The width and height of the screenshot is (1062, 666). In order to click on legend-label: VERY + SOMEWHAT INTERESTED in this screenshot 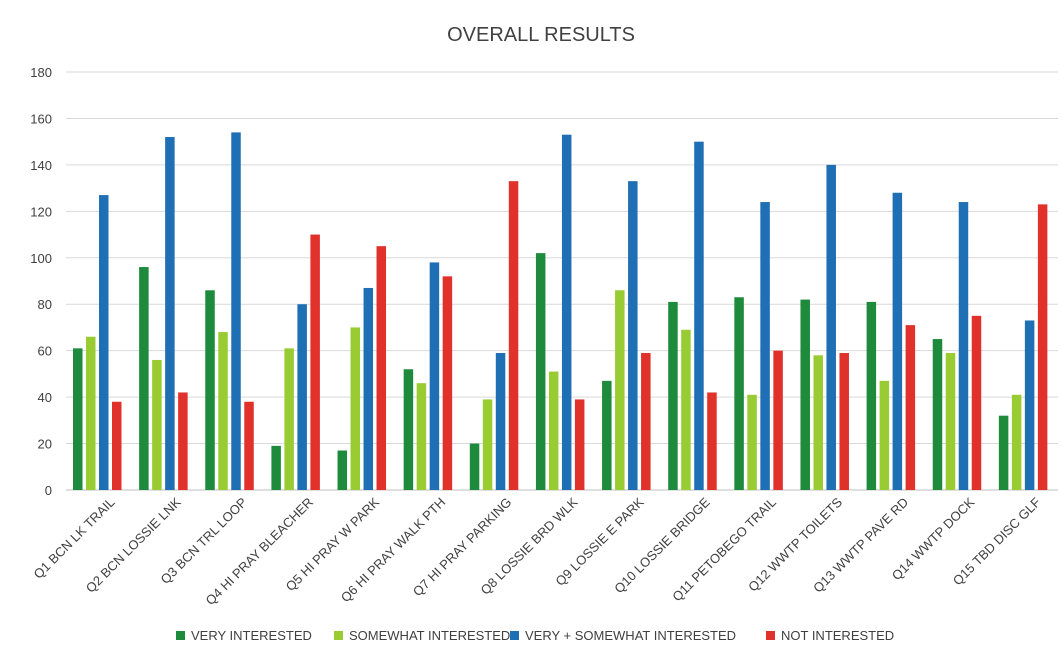, I will do `click(630, 635)`.